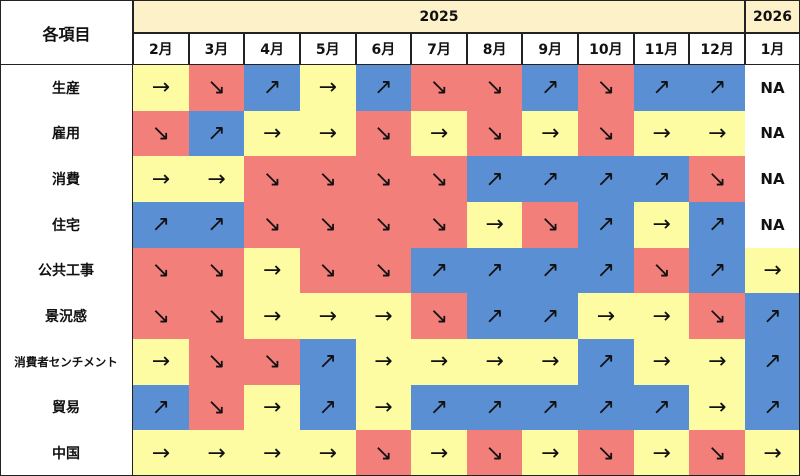  Describe the element at coordinates (66, 32) in the screenshot. I see `corner-header: 各項目` at that location.